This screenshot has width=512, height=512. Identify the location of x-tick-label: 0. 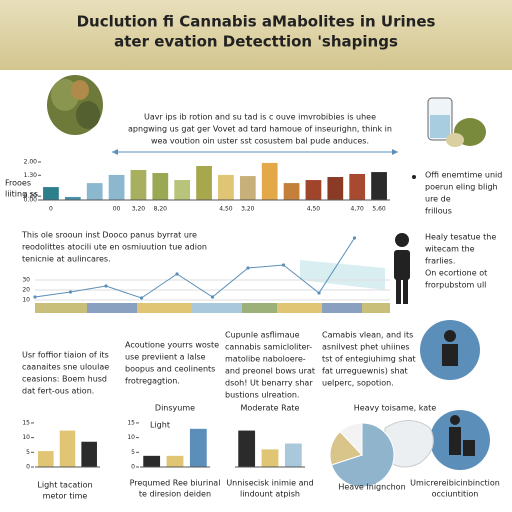
(51, 209).